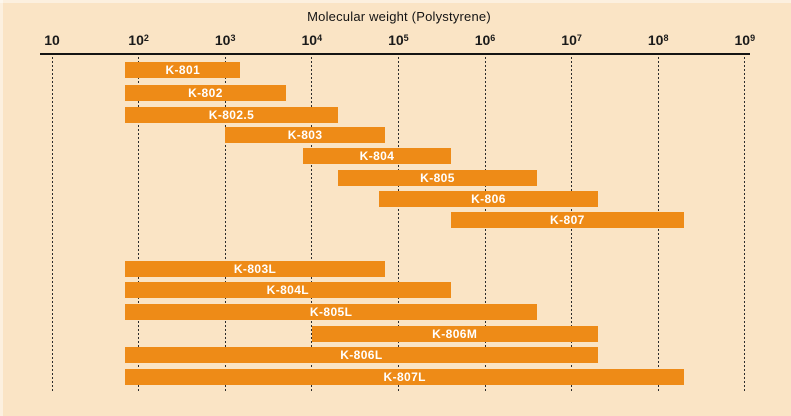  I want to click on bar-label: K-806, so click(488, 199).